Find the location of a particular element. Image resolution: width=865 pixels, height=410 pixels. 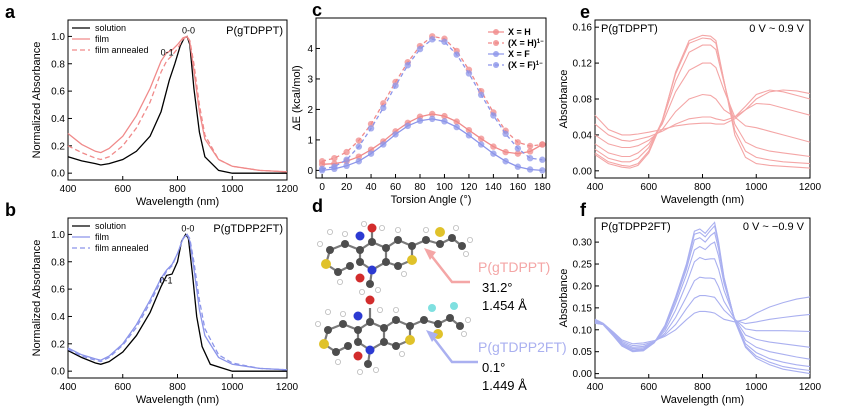

y-tick-label: 0.08 is located at coordinates (583, 100).